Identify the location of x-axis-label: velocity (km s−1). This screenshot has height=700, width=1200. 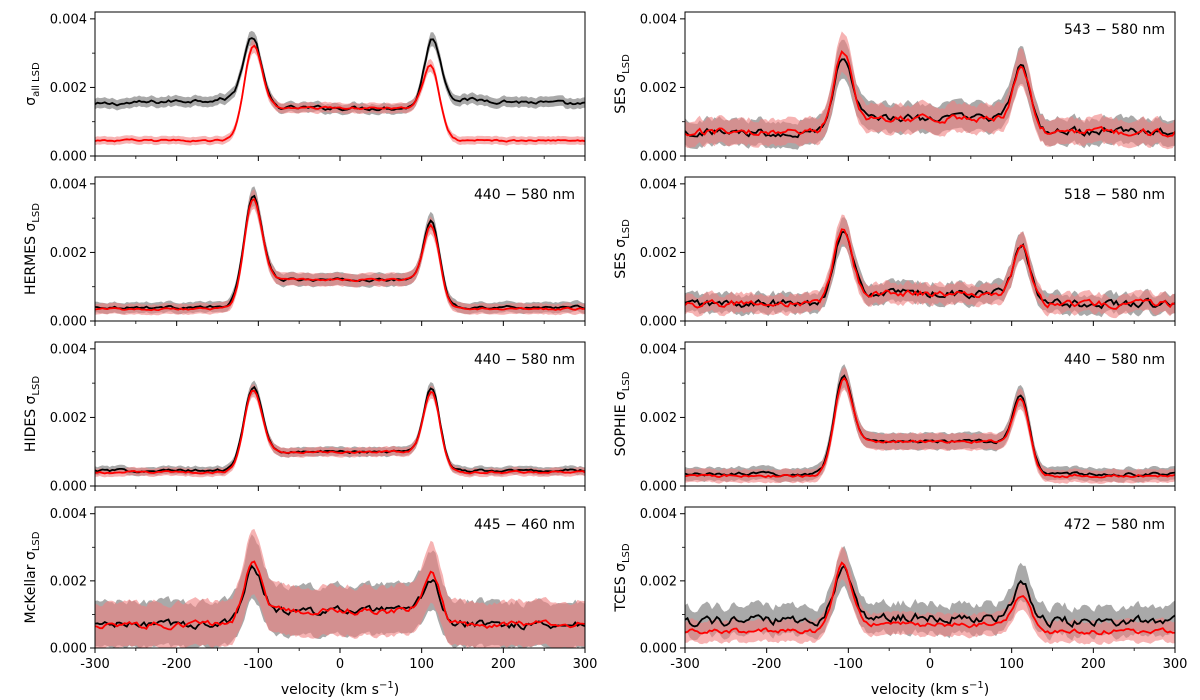
(340, 689).